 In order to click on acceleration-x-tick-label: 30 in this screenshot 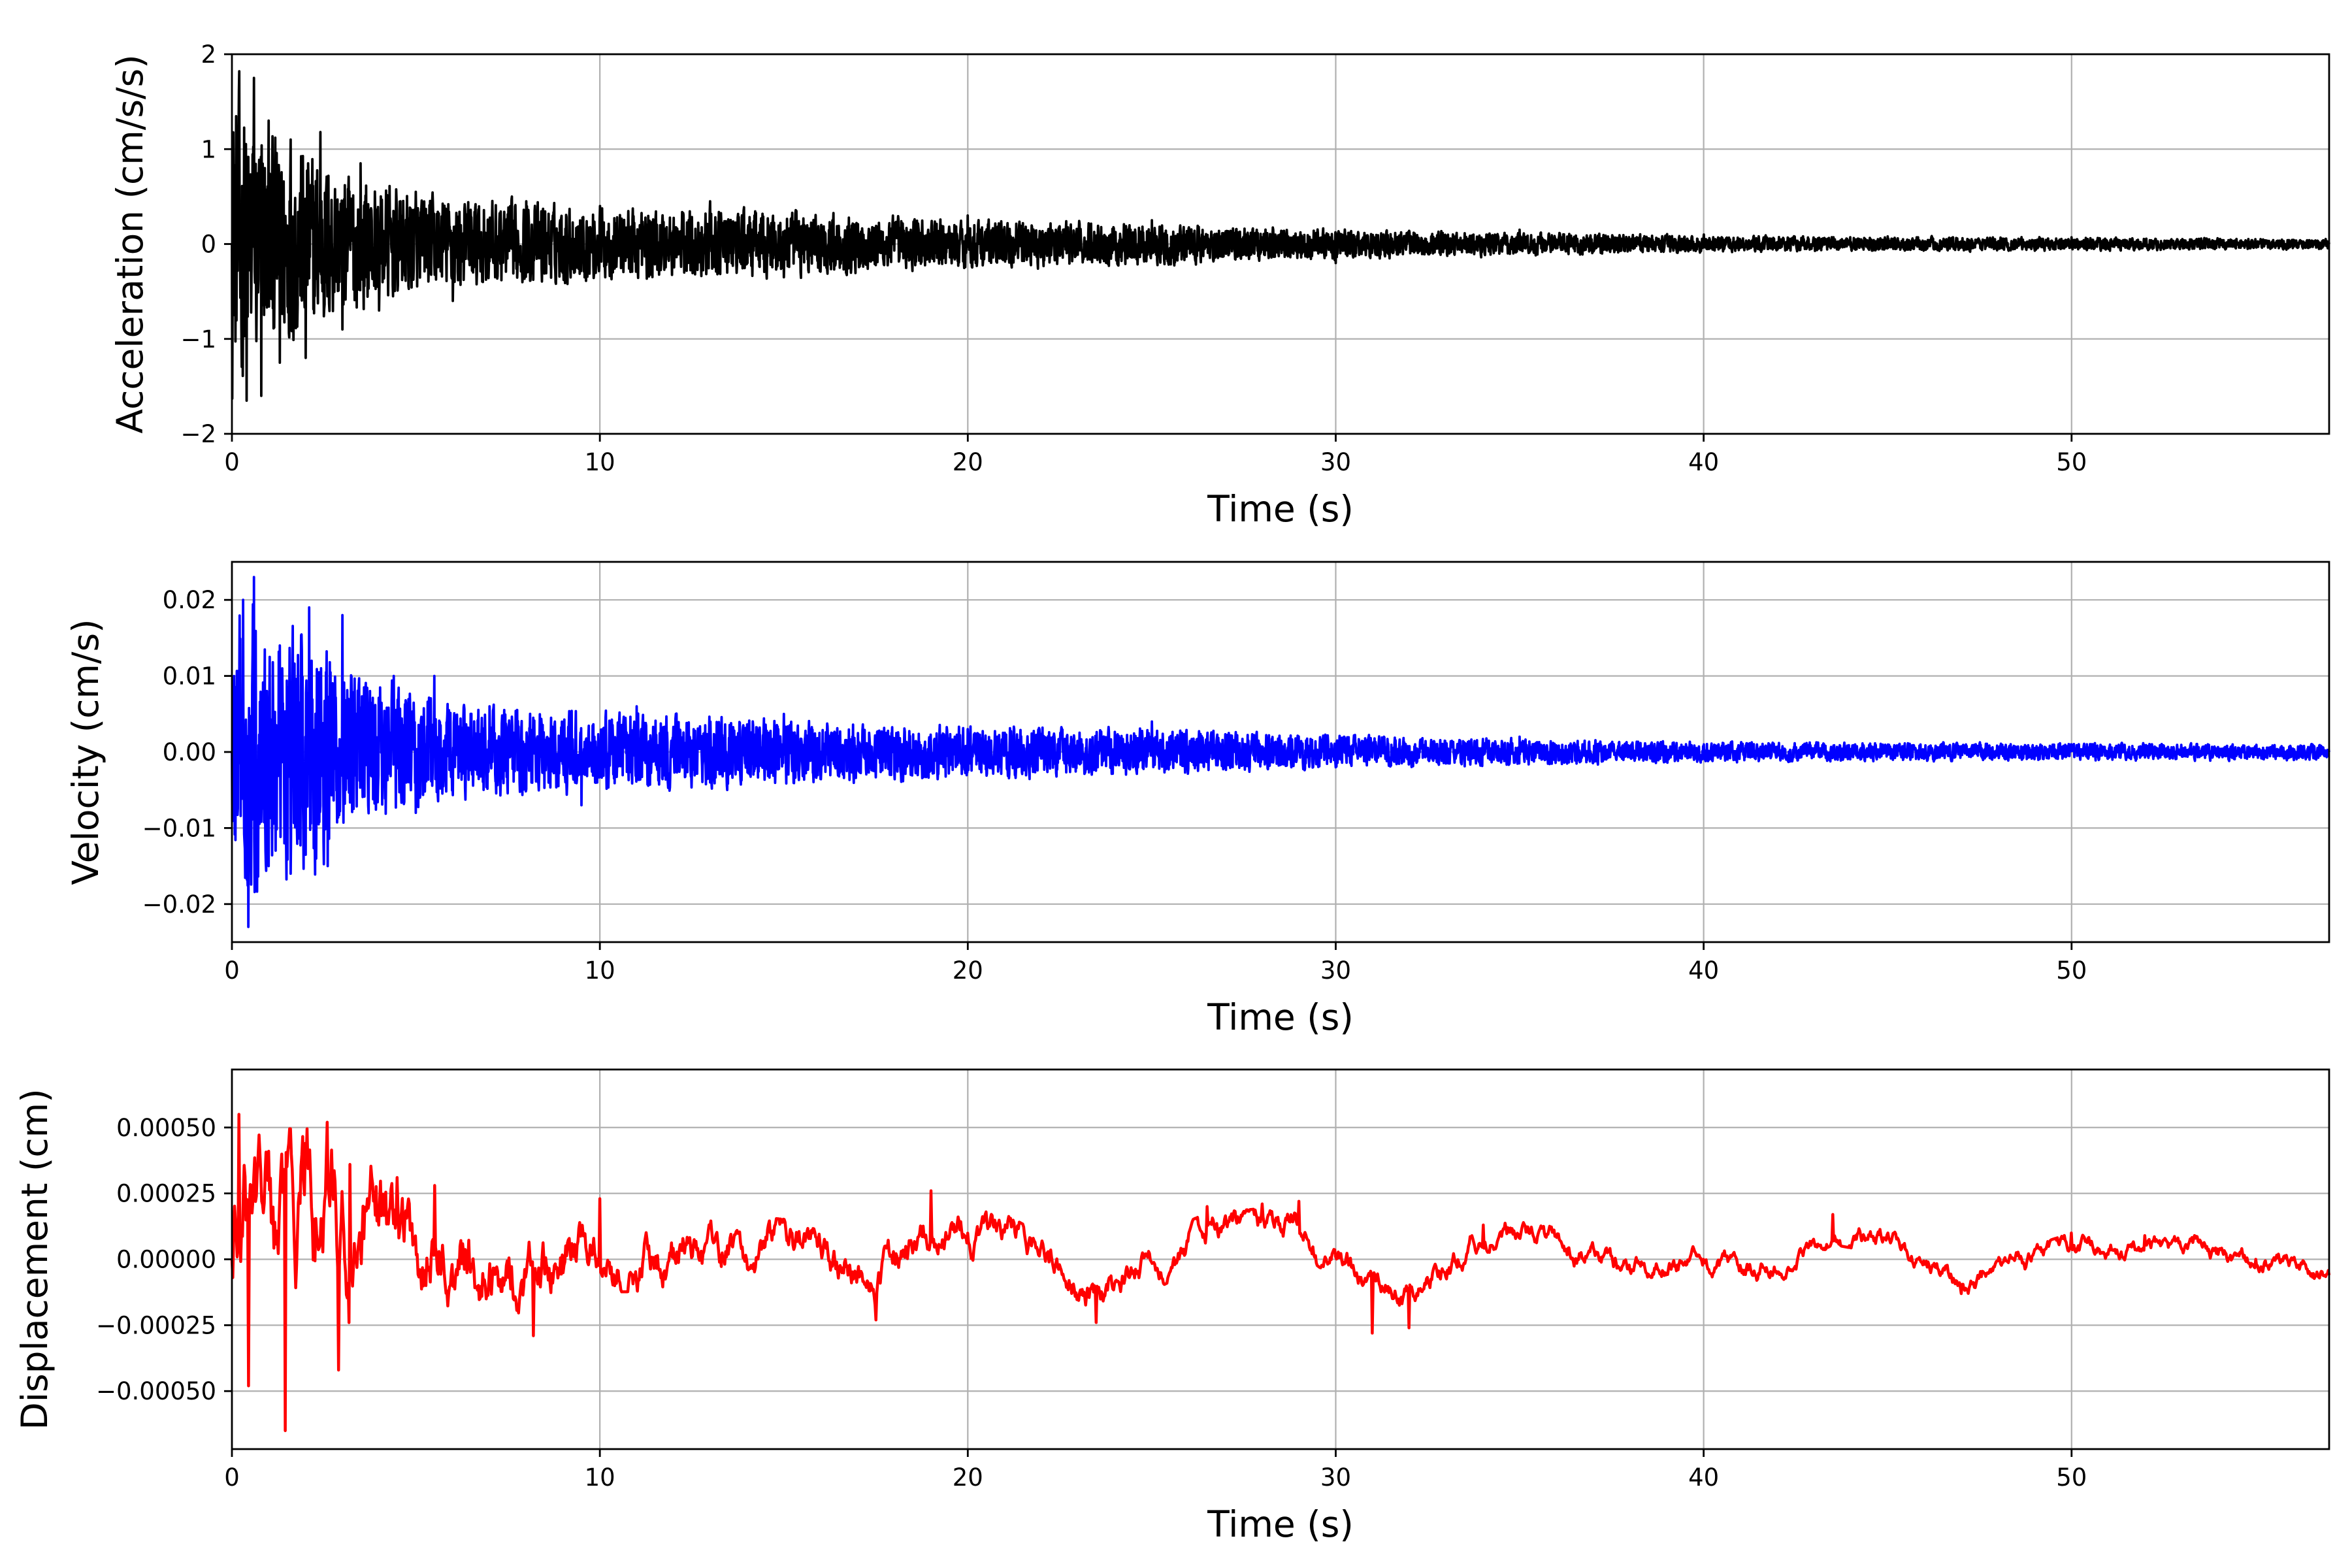, I will do `click(1335, 462)`.